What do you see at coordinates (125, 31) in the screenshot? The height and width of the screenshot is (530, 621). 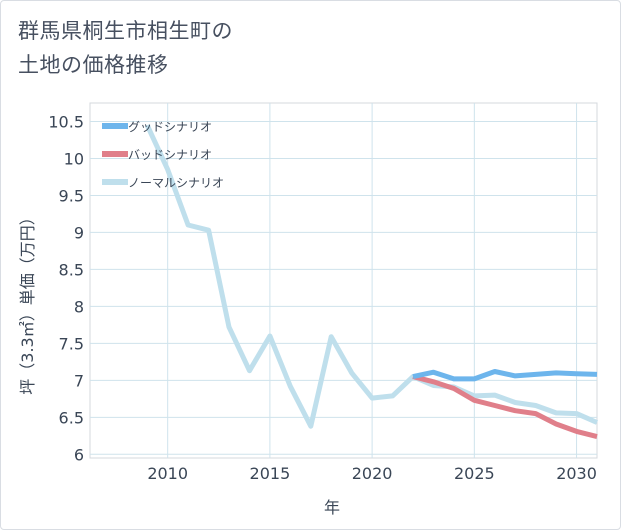 I see `chart-title-line-1: 群馬県桐生市相生町の` at bounding box center [125, 31].